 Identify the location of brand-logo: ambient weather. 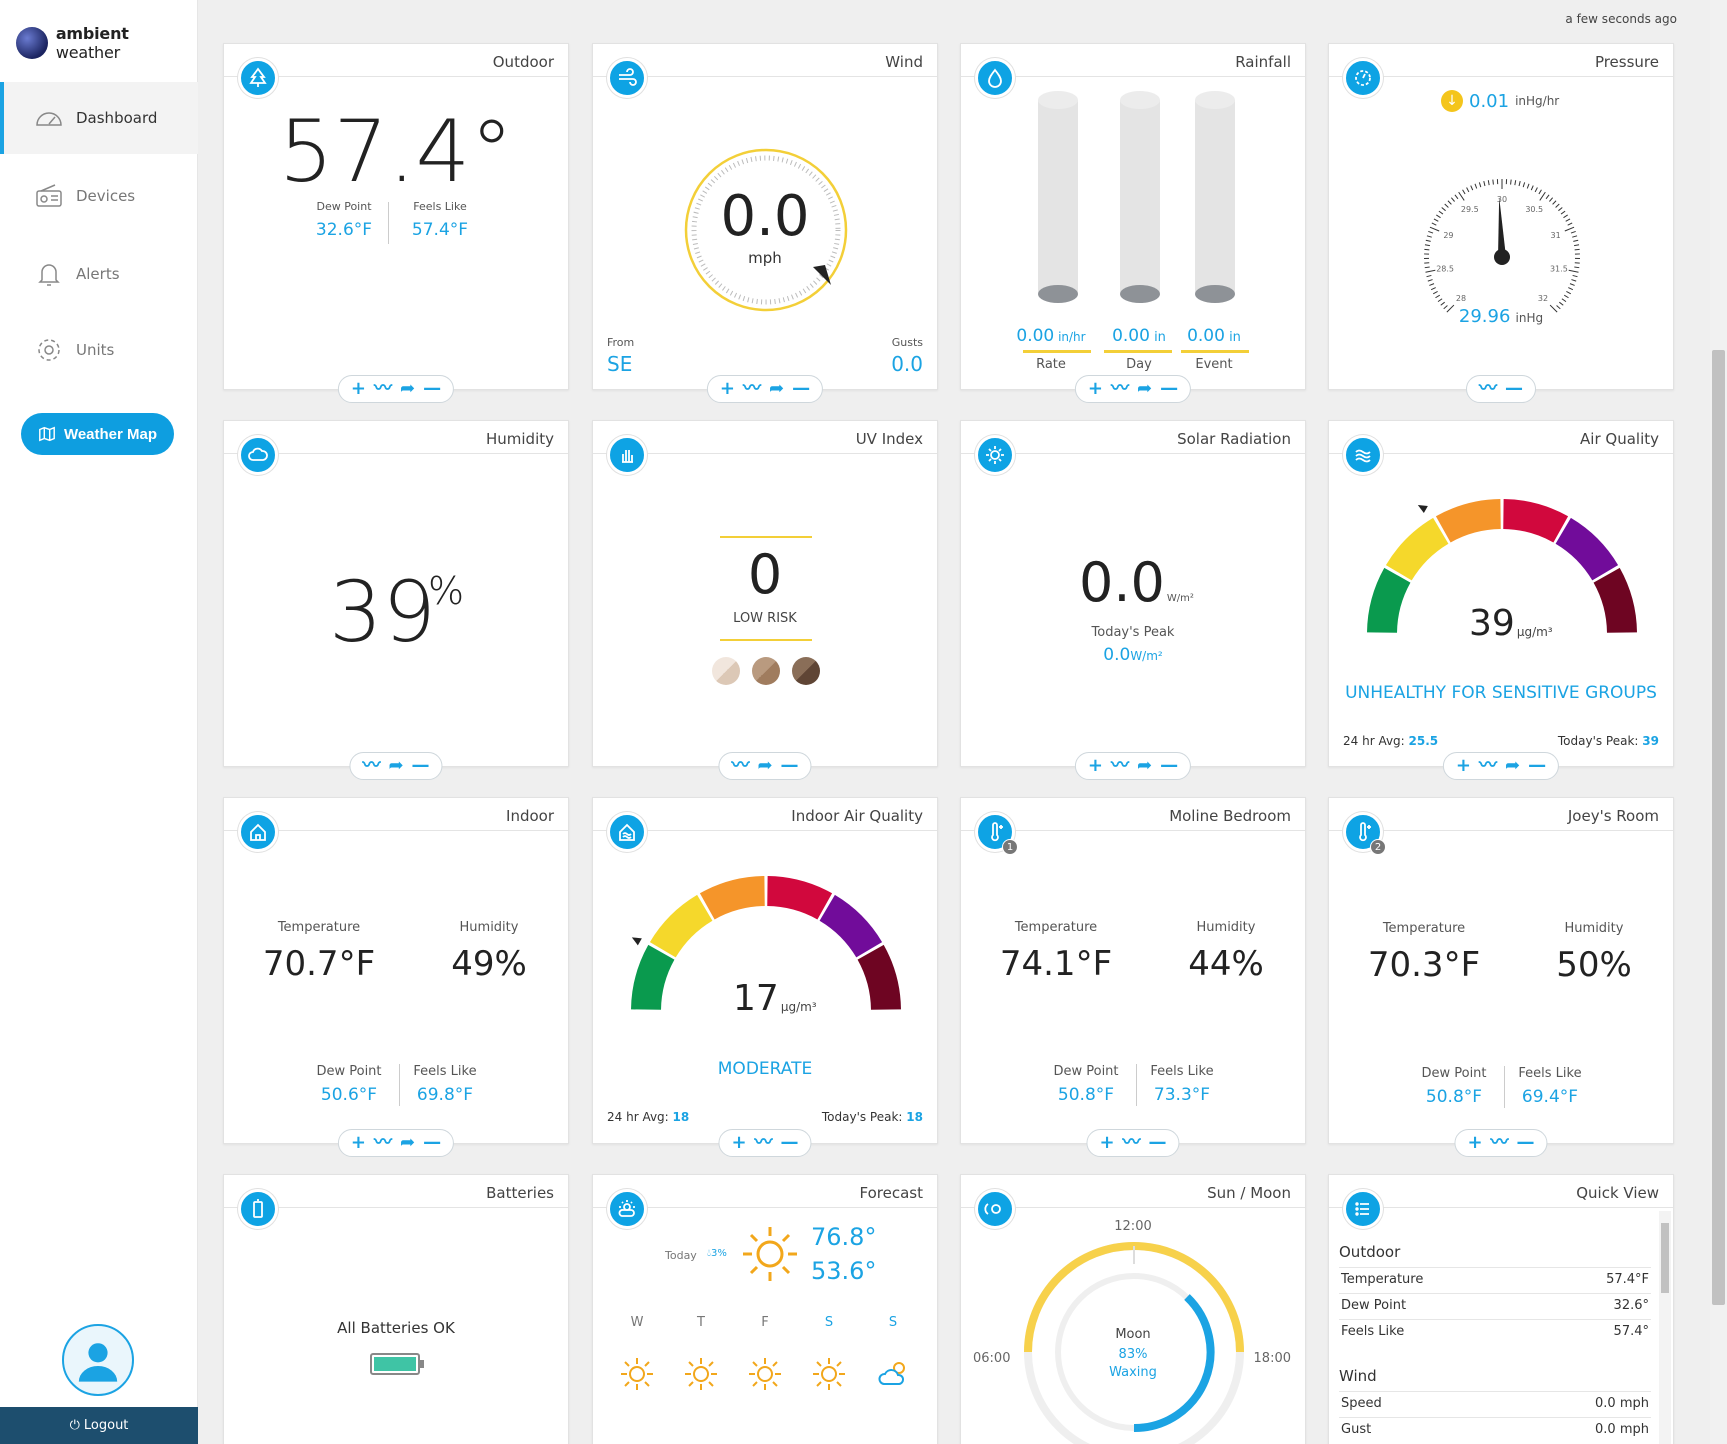
(106, 43).